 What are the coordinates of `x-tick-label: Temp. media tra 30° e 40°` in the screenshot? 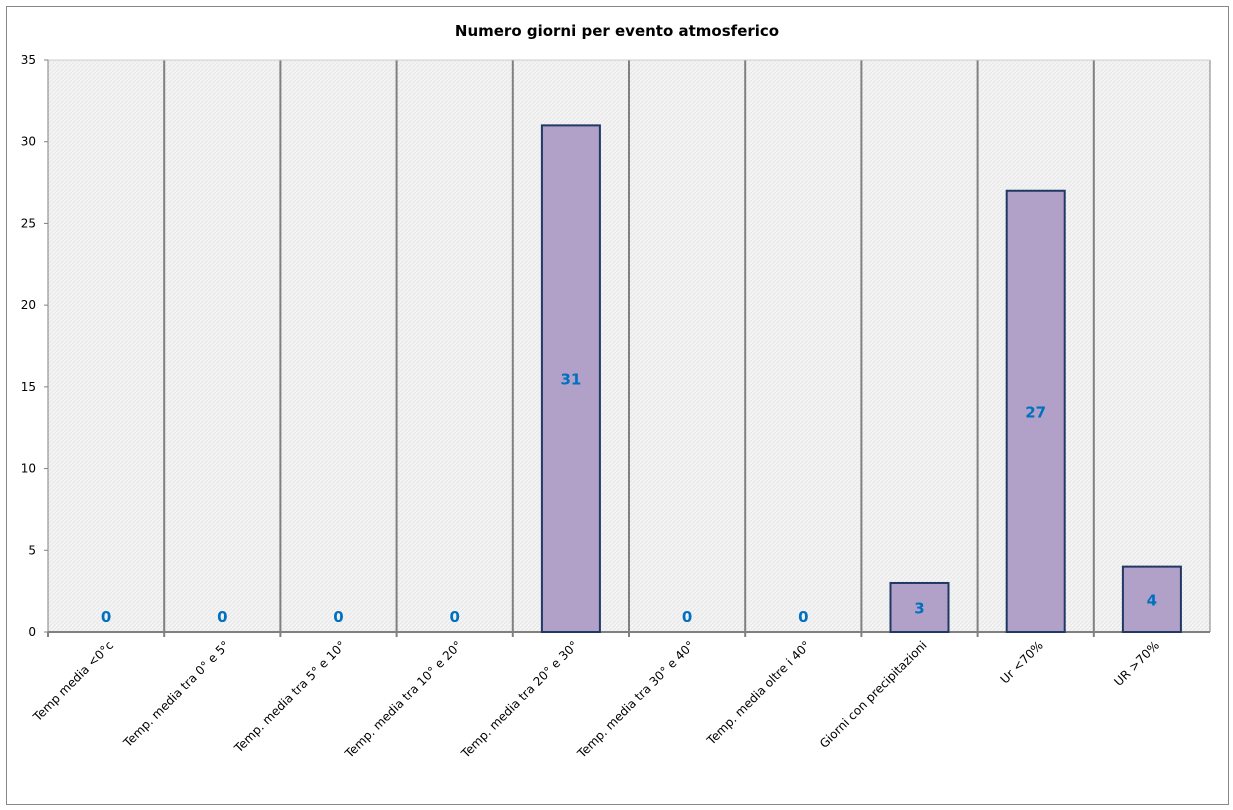 It's located at (635, 699).